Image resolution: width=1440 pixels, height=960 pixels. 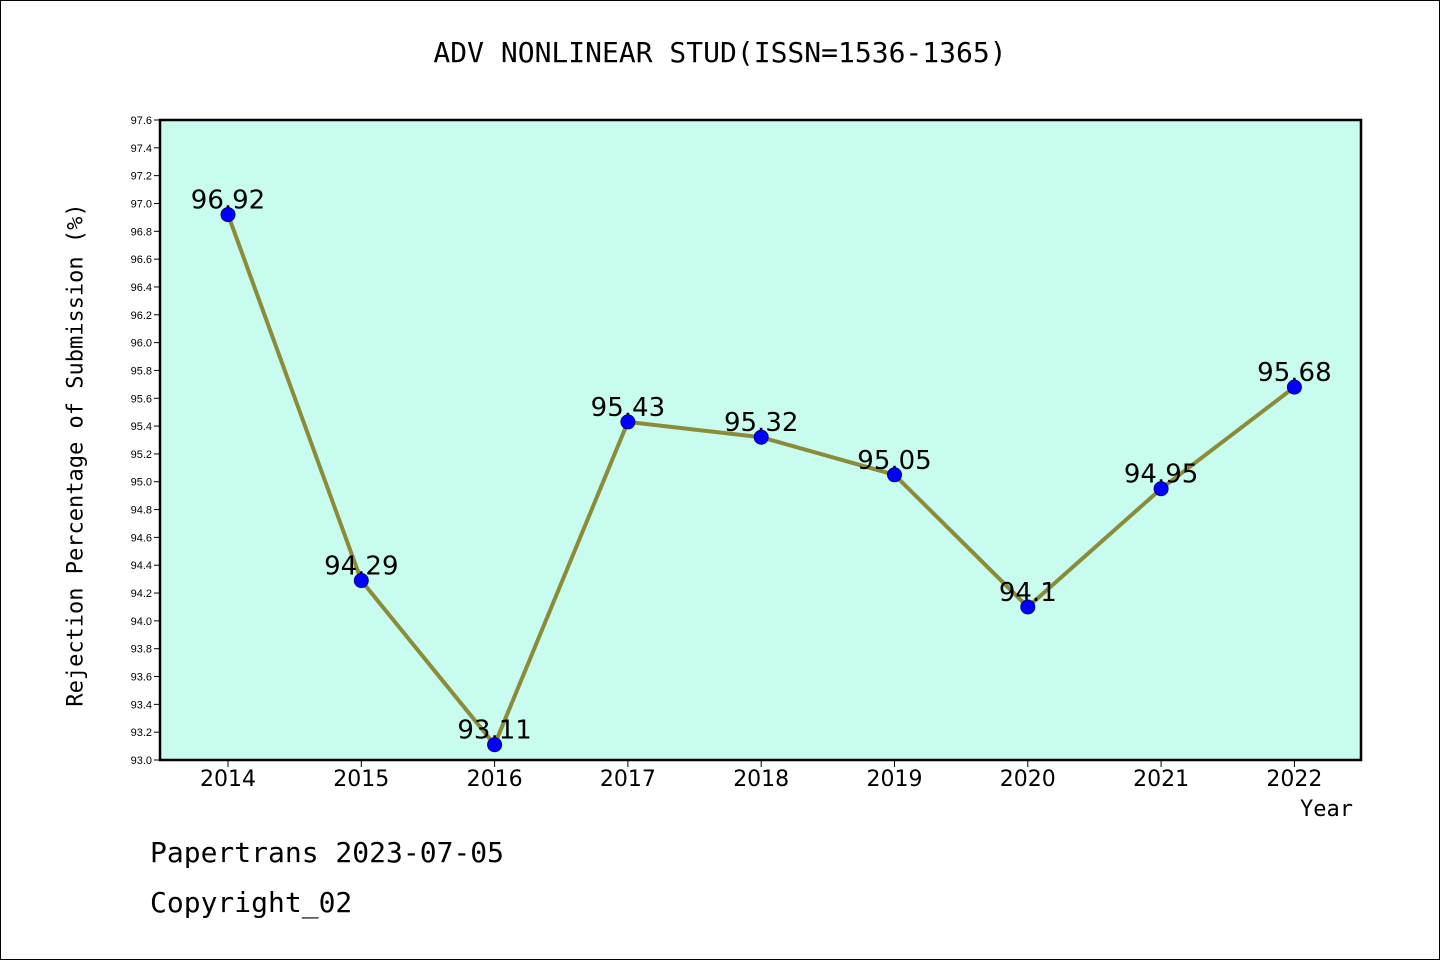 I want to click on x-tick-label: 2019, so click(x=895, y=779).